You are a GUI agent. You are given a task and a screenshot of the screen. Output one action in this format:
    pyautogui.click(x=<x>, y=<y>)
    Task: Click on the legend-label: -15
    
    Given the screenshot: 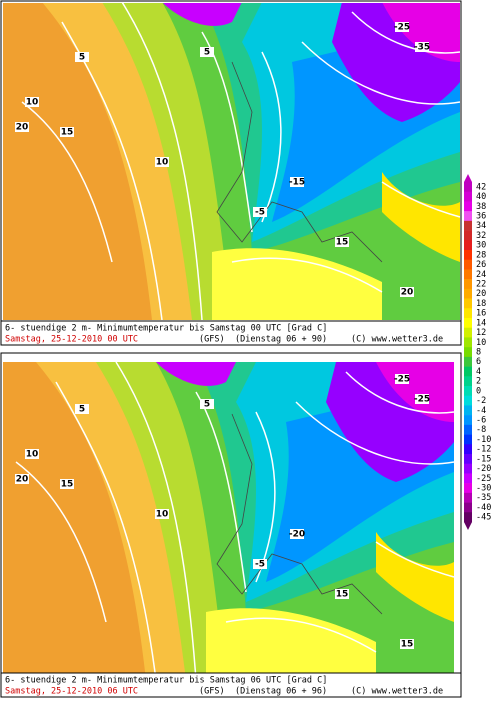 What is the action you would take?
    pyautogui.click(x=483, y=459)
    